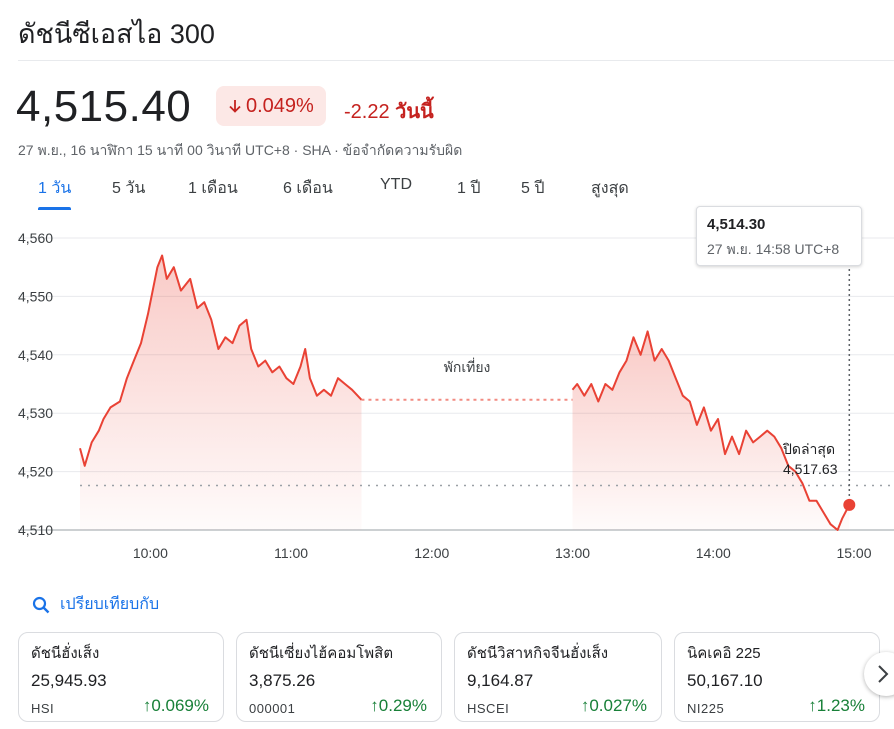  Describe the element at coordinates (180, 705) in the screenshot. I see `card-change-value: 0.069%` at that location.